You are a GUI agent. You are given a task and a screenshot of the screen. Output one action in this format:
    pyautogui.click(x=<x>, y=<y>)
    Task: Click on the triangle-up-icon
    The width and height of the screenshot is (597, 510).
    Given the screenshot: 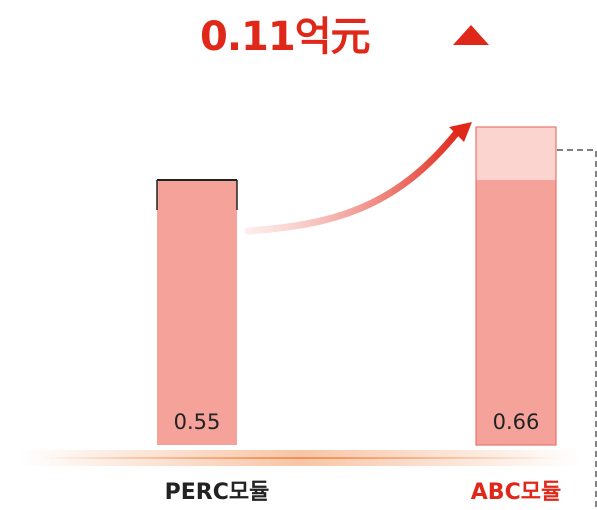 What is the action you would take?
    pyautogui.click(x=471, y=35)
    